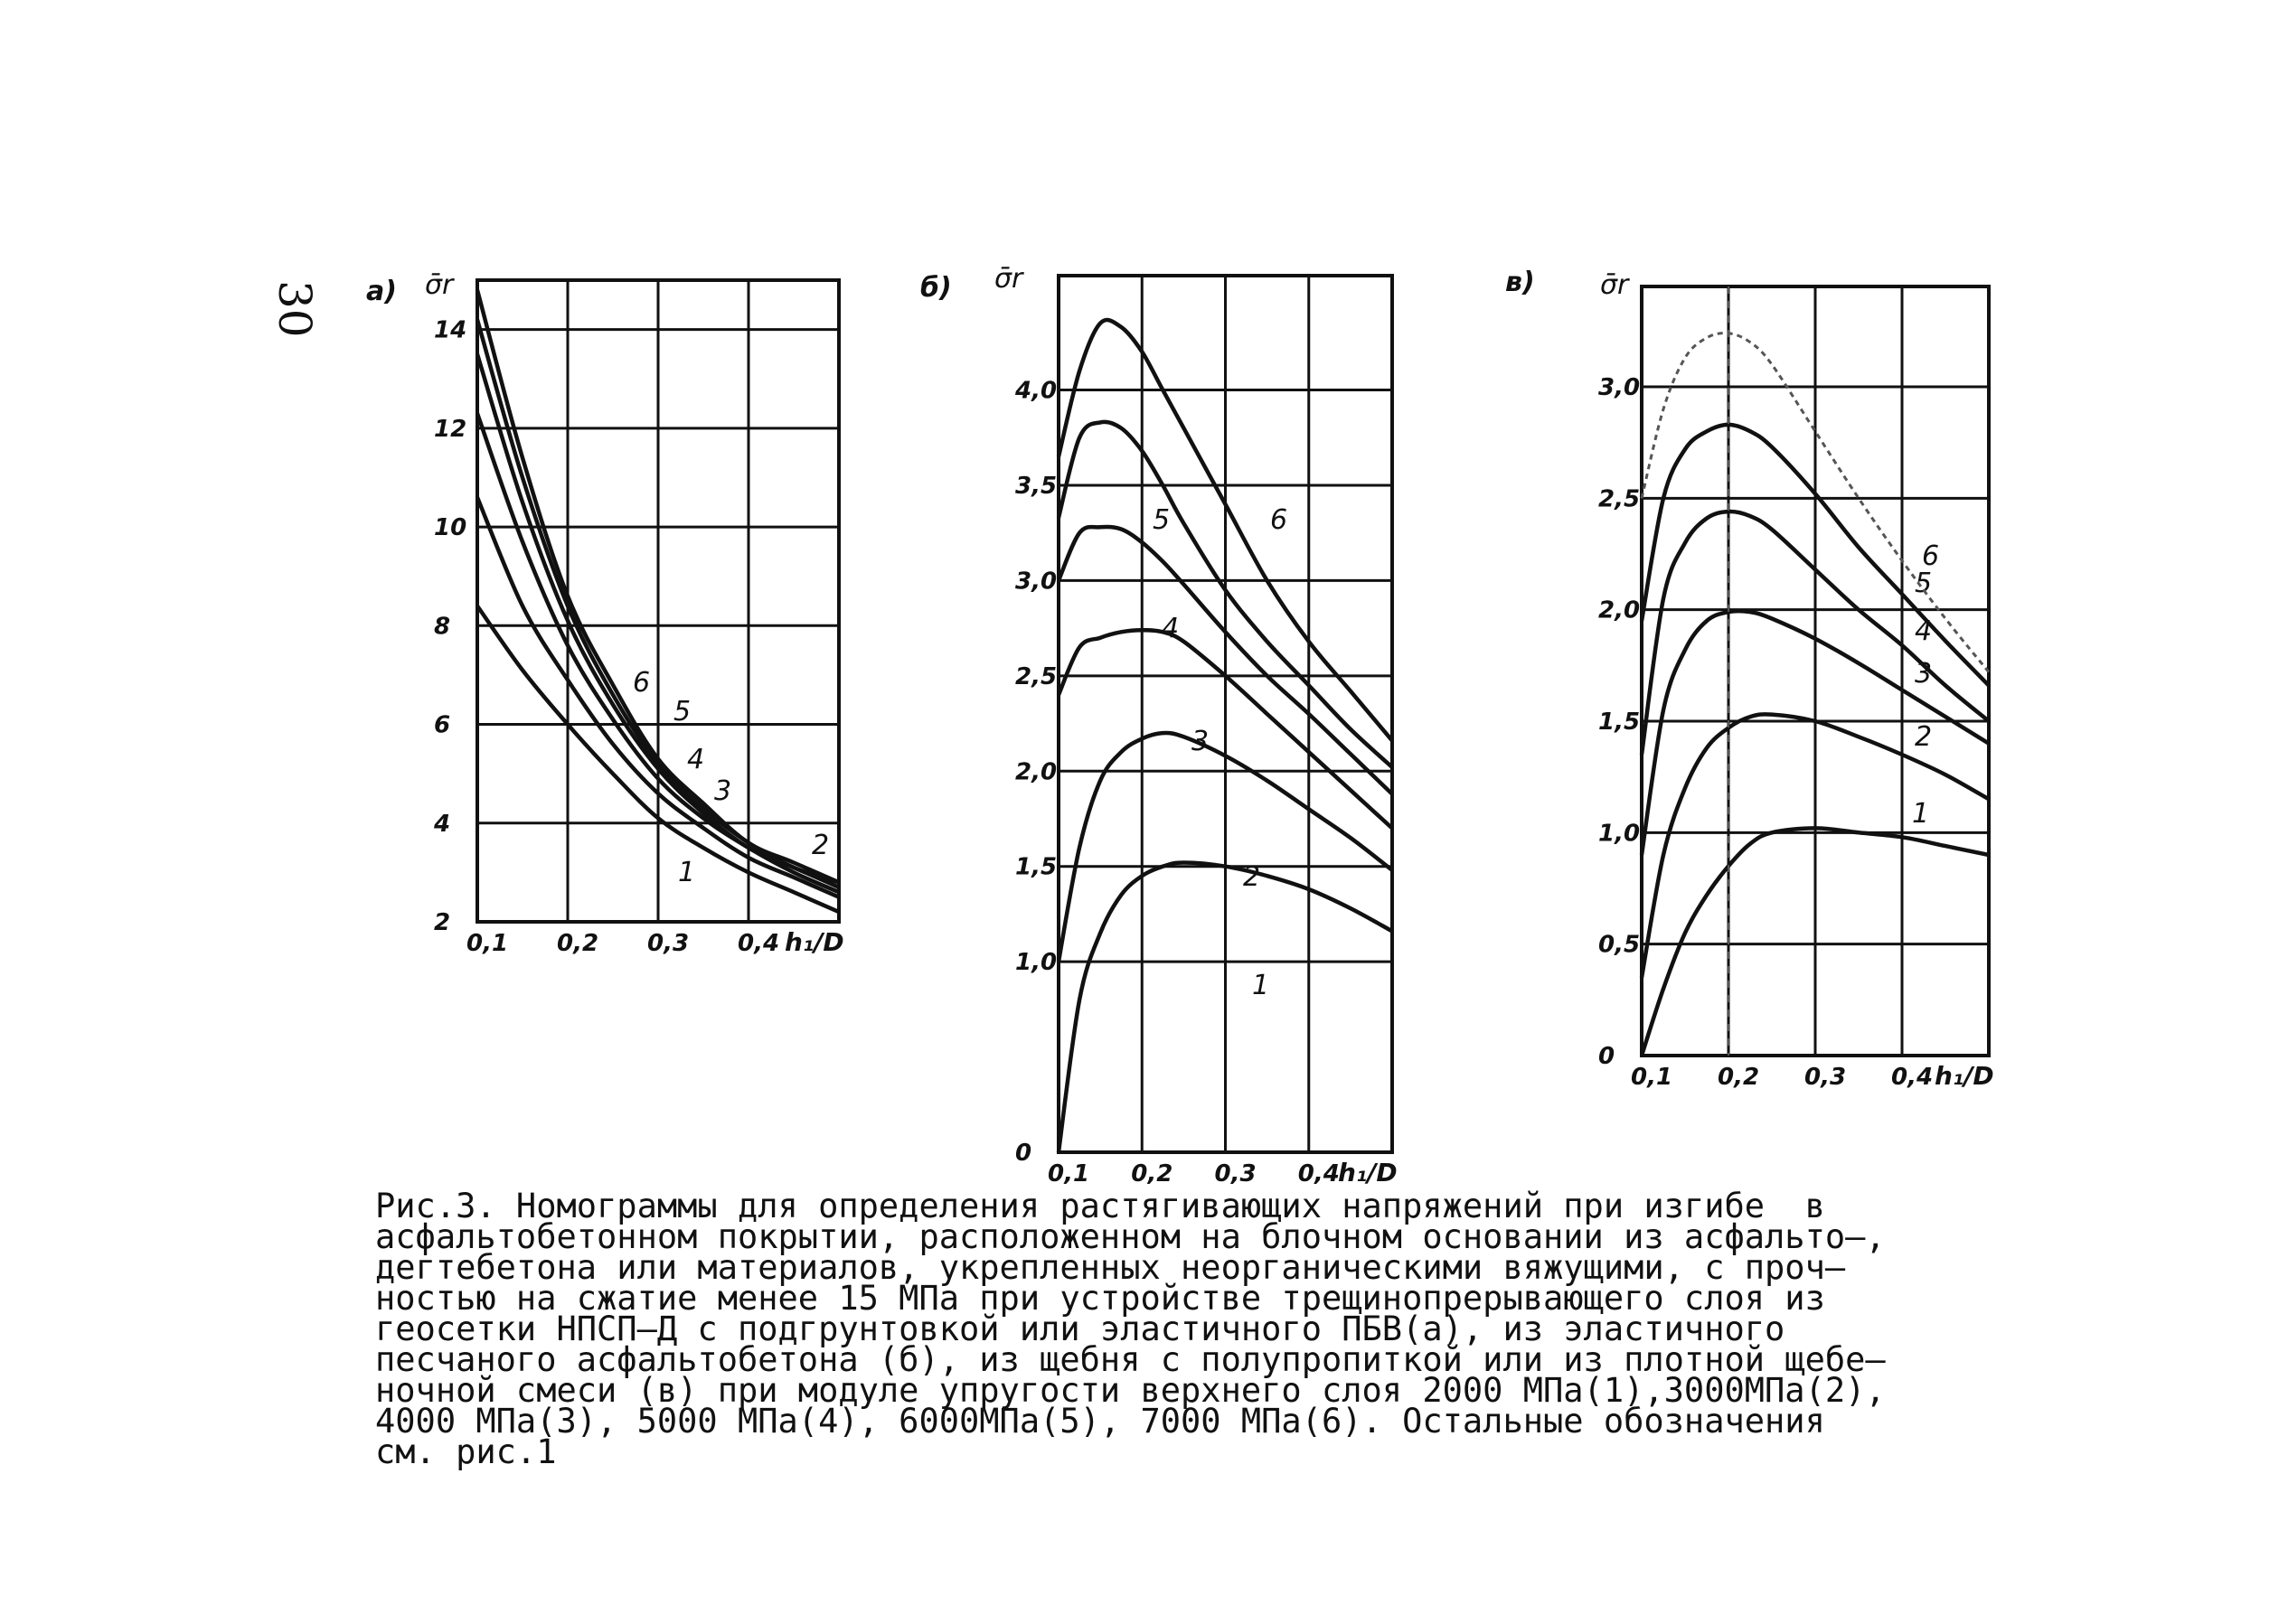 This screenshot has width=2279, height=1624. Describe the element at coordinates (1036, 391) in the screenshot. I see `y-tick-label: 4,0` at that location.